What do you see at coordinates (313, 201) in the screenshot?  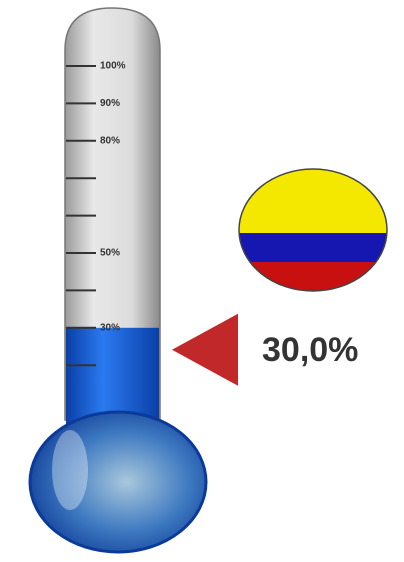 I see `flag-yellow` at bounding box center [313, 201].